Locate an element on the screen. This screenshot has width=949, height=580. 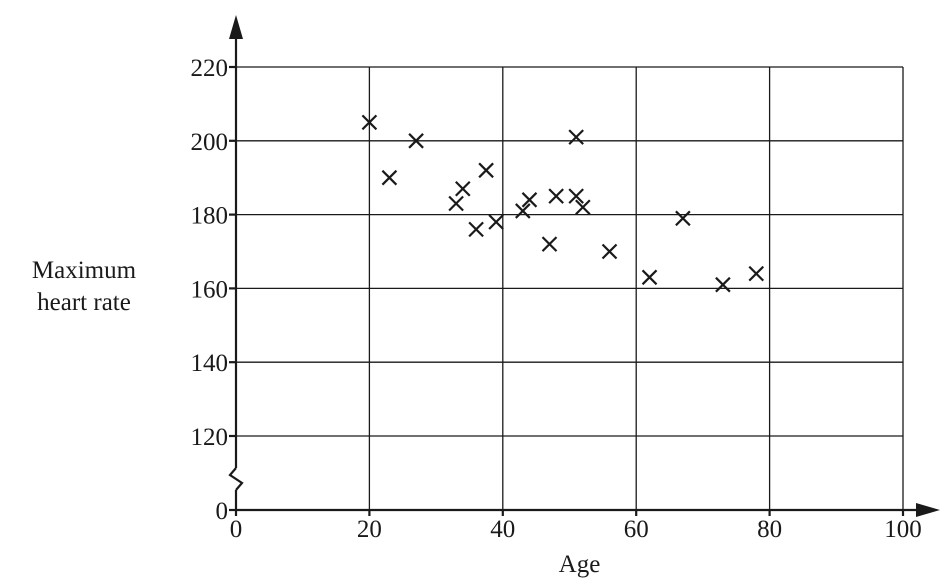
data-points is located at coordinates (563, 203).